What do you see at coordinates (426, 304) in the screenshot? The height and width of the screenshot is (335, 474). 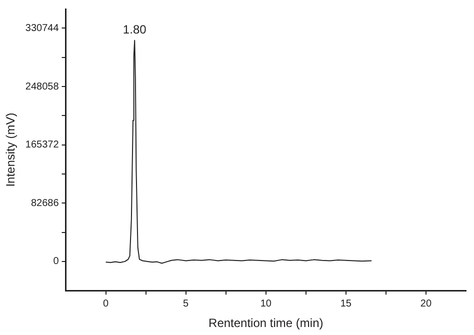 I see `x-tick-label: 20` at bounding box center [426, 304].